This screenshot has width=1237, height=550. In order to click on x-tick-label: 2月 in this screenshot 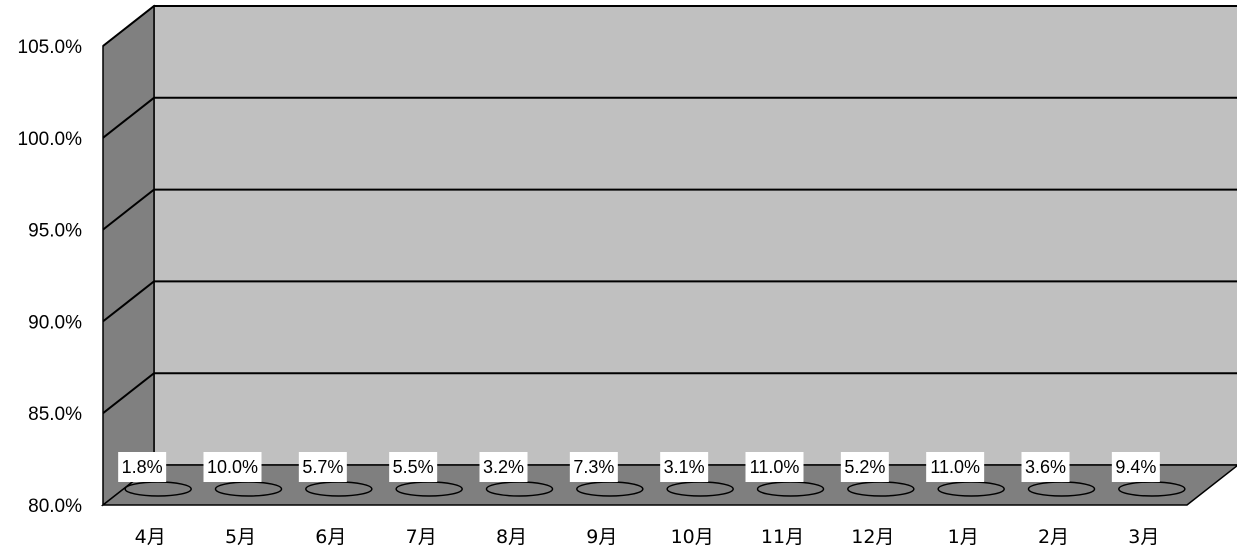, I will do `click(1053, 537)`.